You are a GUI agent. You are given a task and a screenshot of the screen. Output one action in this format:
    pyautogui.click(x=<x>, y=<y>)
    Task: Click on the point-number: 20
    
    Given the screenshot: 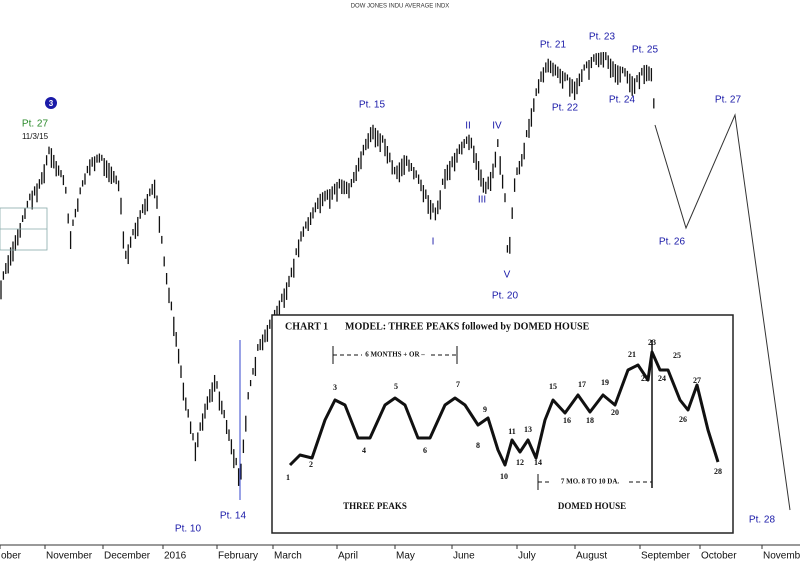 What is the action you would take?
    pyautogui.click(x=615, y=412)
    